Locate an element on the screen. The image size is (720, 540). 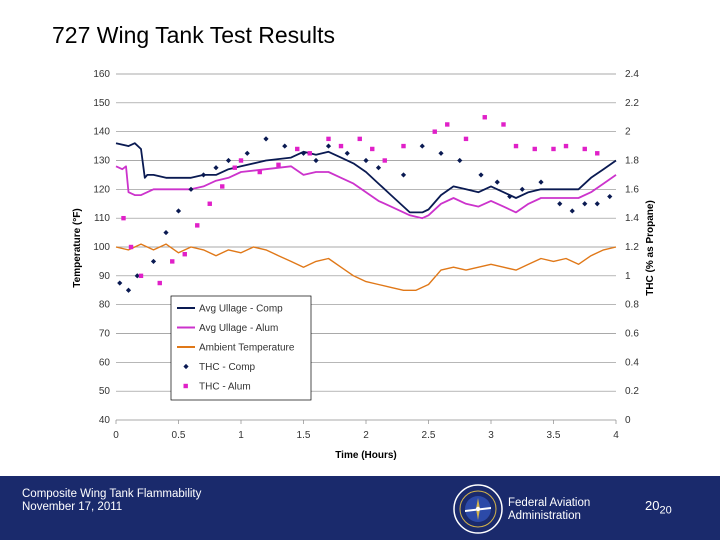
y2-tick-label: 0.4 is located at coordinates (632, 362).